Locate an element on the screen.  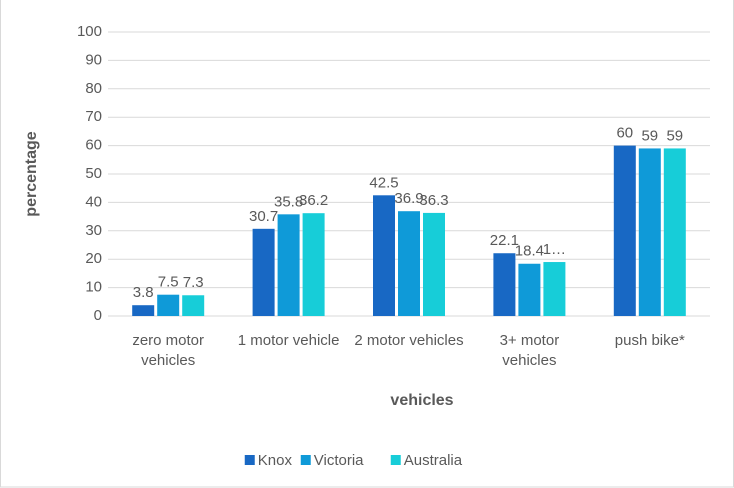
legend-label: Australia is located at coordinates (433, 460).